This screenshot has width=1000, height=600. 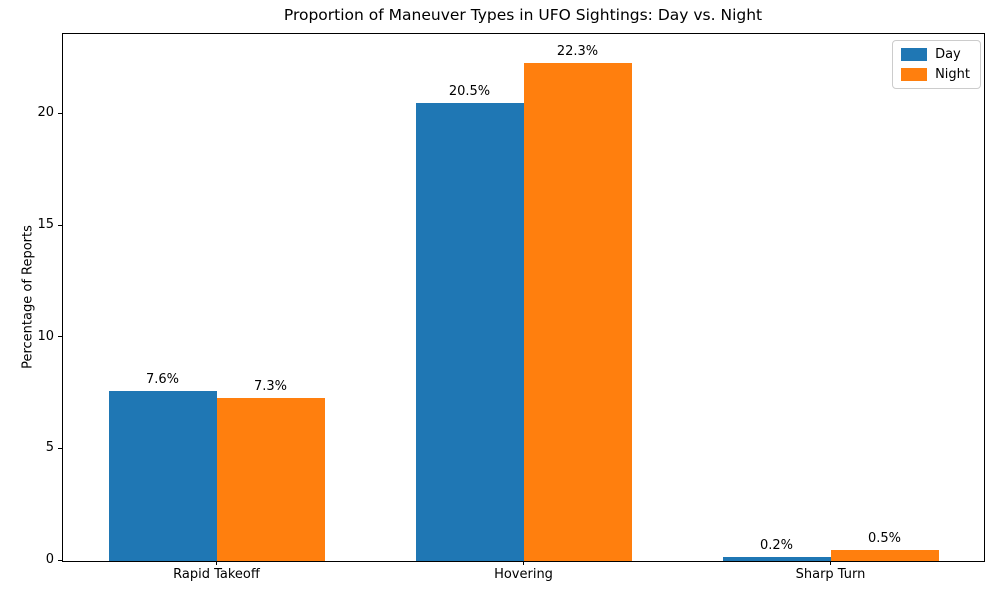 What do you see at coordinates (914, 74) in the screenshot?
I see `night-legend-swatch-icon` at bounding box center [914, 74].